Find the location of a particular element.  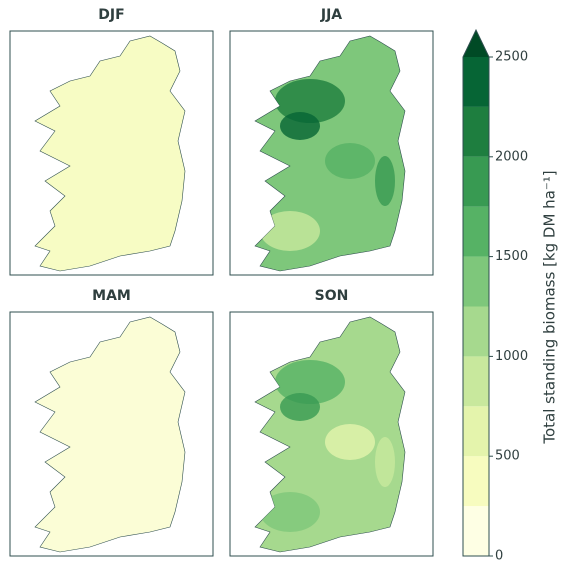

colorbar: 0 500 1000 1500 2000 2500 is located at coordinates (495, 296).